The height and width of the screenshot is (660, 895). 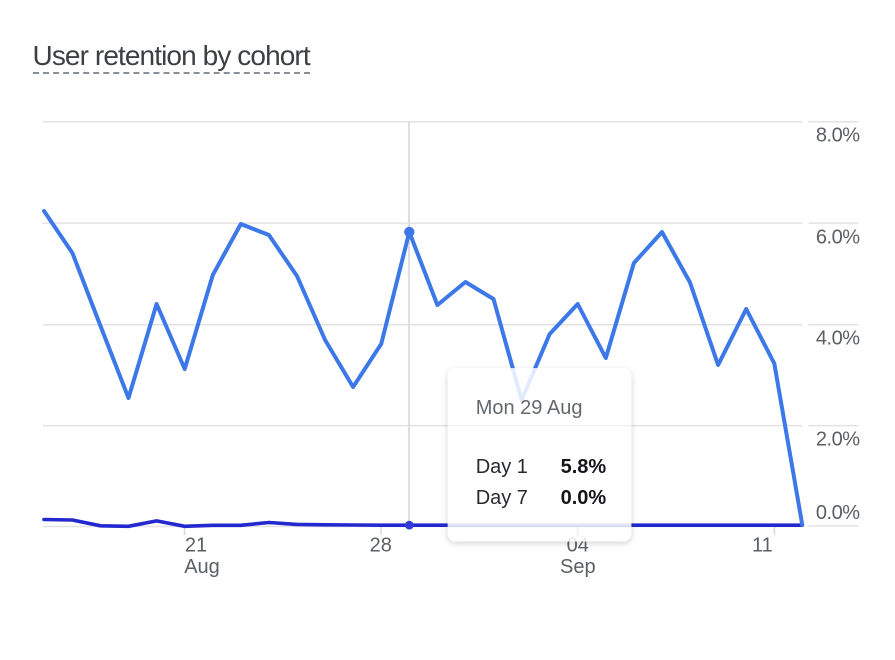 What do you see at coordinates (196, 546) in the screenshot?
I see `svg-text: 21` at bounding box center [196, 546].